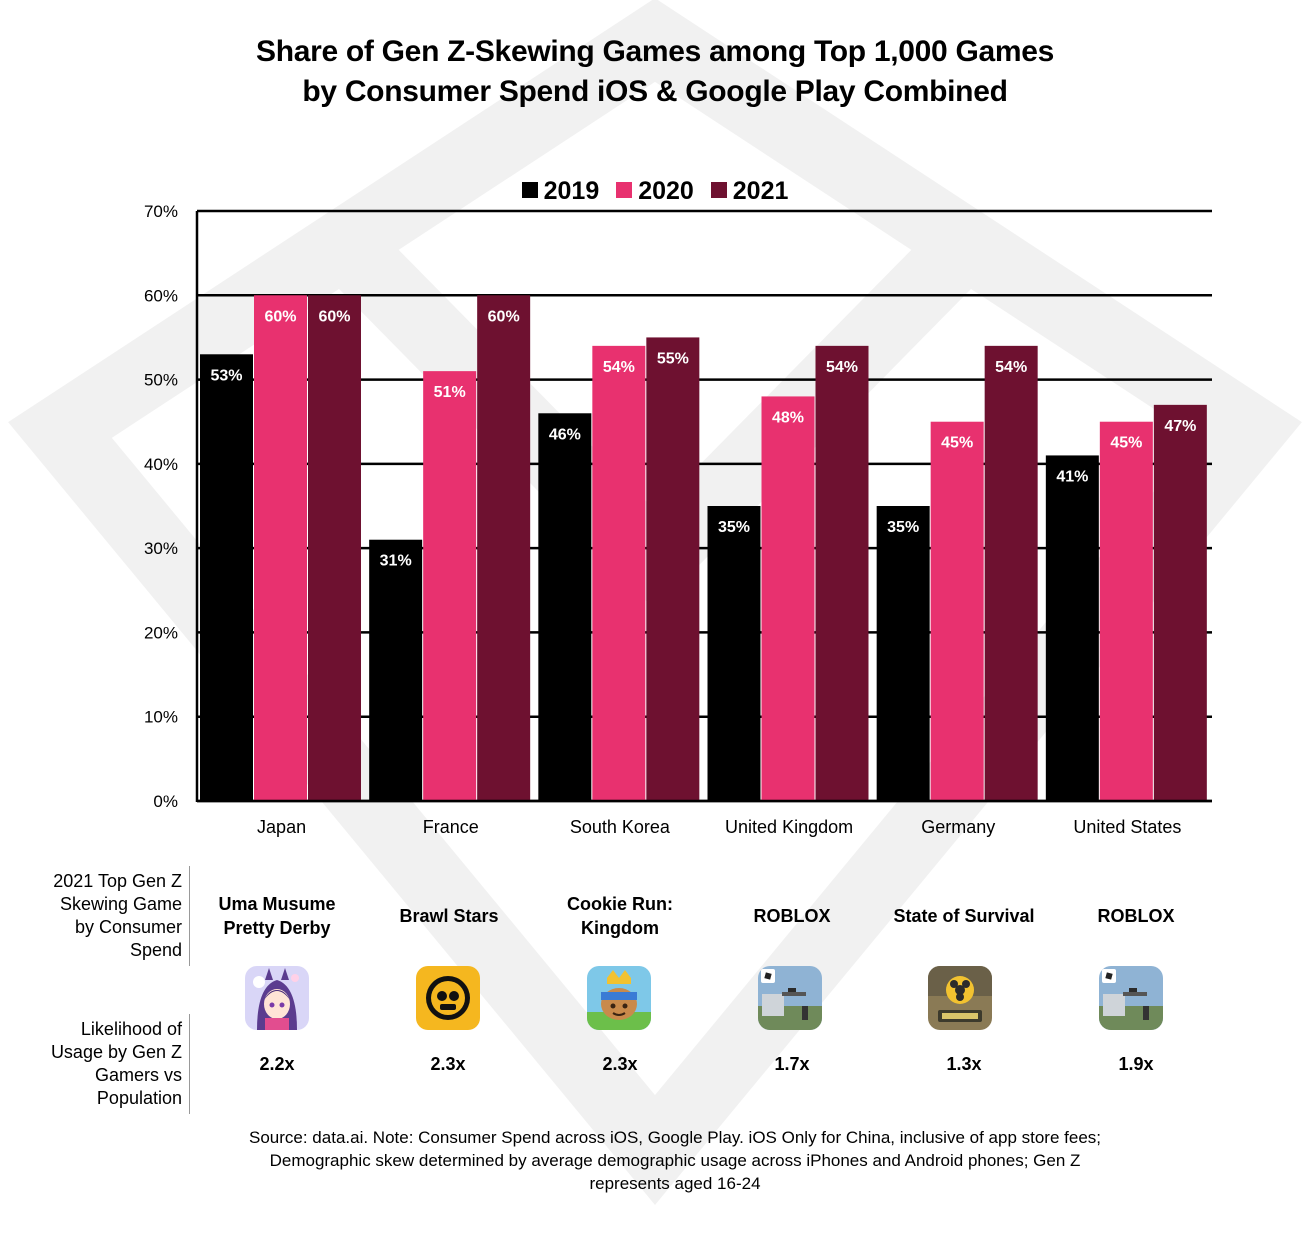 Image resolution: width=1310 pixels, height=1234 pixels. What do you see at coordinates (620, 904) in the screenshot?
I see `game-name-line: Cookie Run:` at bounding box center [620, 904].